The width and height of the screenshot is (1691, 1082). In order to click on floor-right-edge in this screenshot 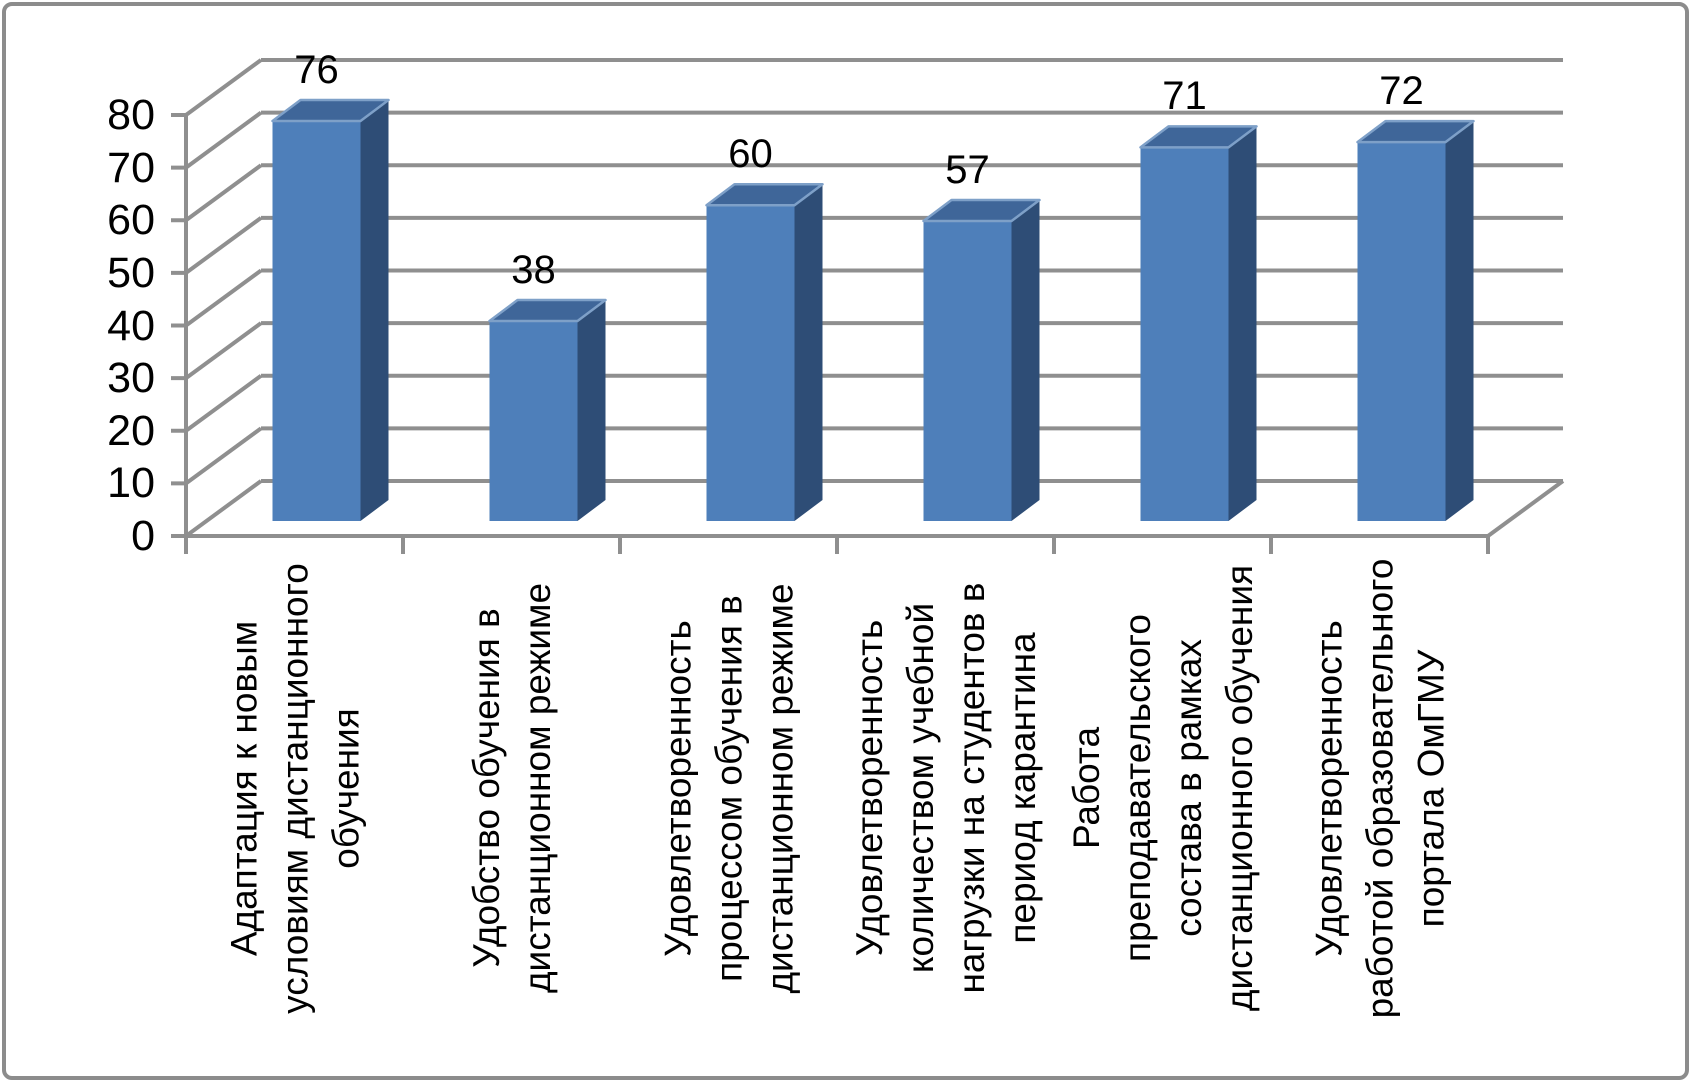, I will do `click(1525, 508)`.